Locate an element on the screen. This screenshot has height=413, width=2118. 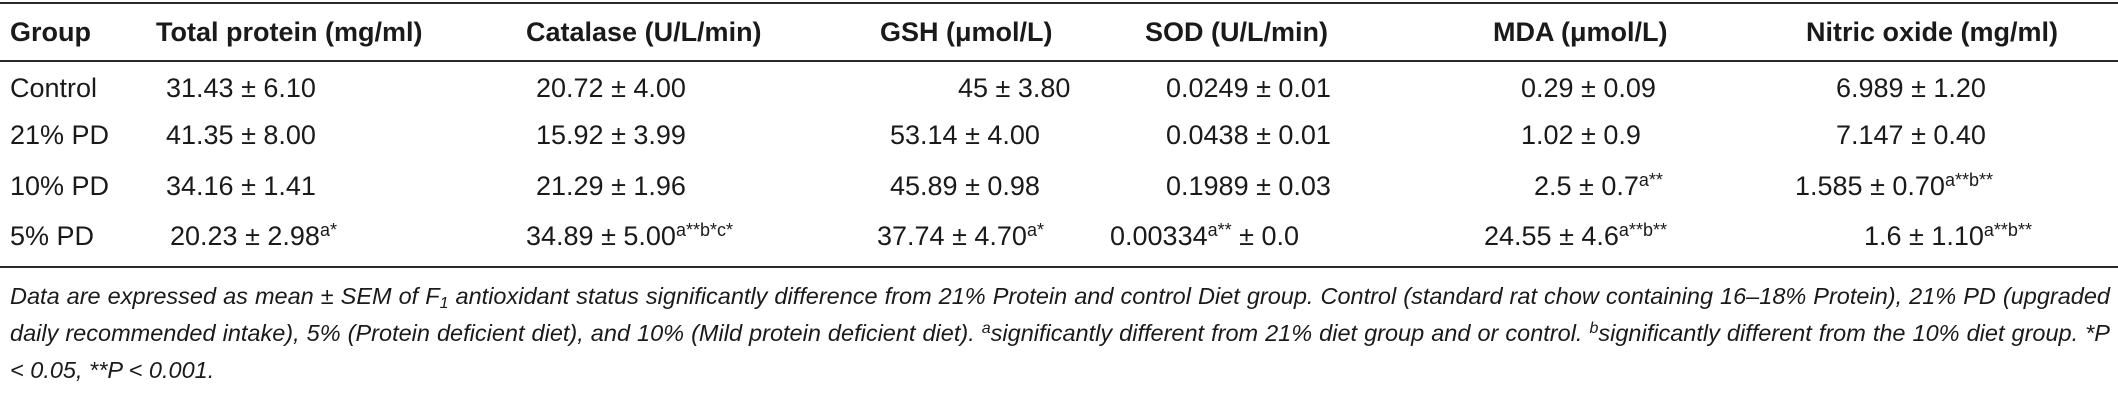
cell-value: 0.29 ± 0.09 is located at coordinates (1588, 87).